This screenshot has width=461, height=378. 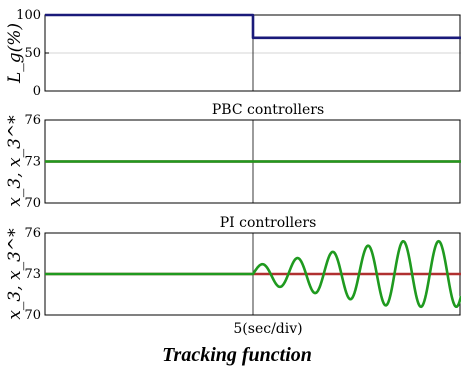 I want to click on y-tick-label: 0, so click(x=37, y=91).